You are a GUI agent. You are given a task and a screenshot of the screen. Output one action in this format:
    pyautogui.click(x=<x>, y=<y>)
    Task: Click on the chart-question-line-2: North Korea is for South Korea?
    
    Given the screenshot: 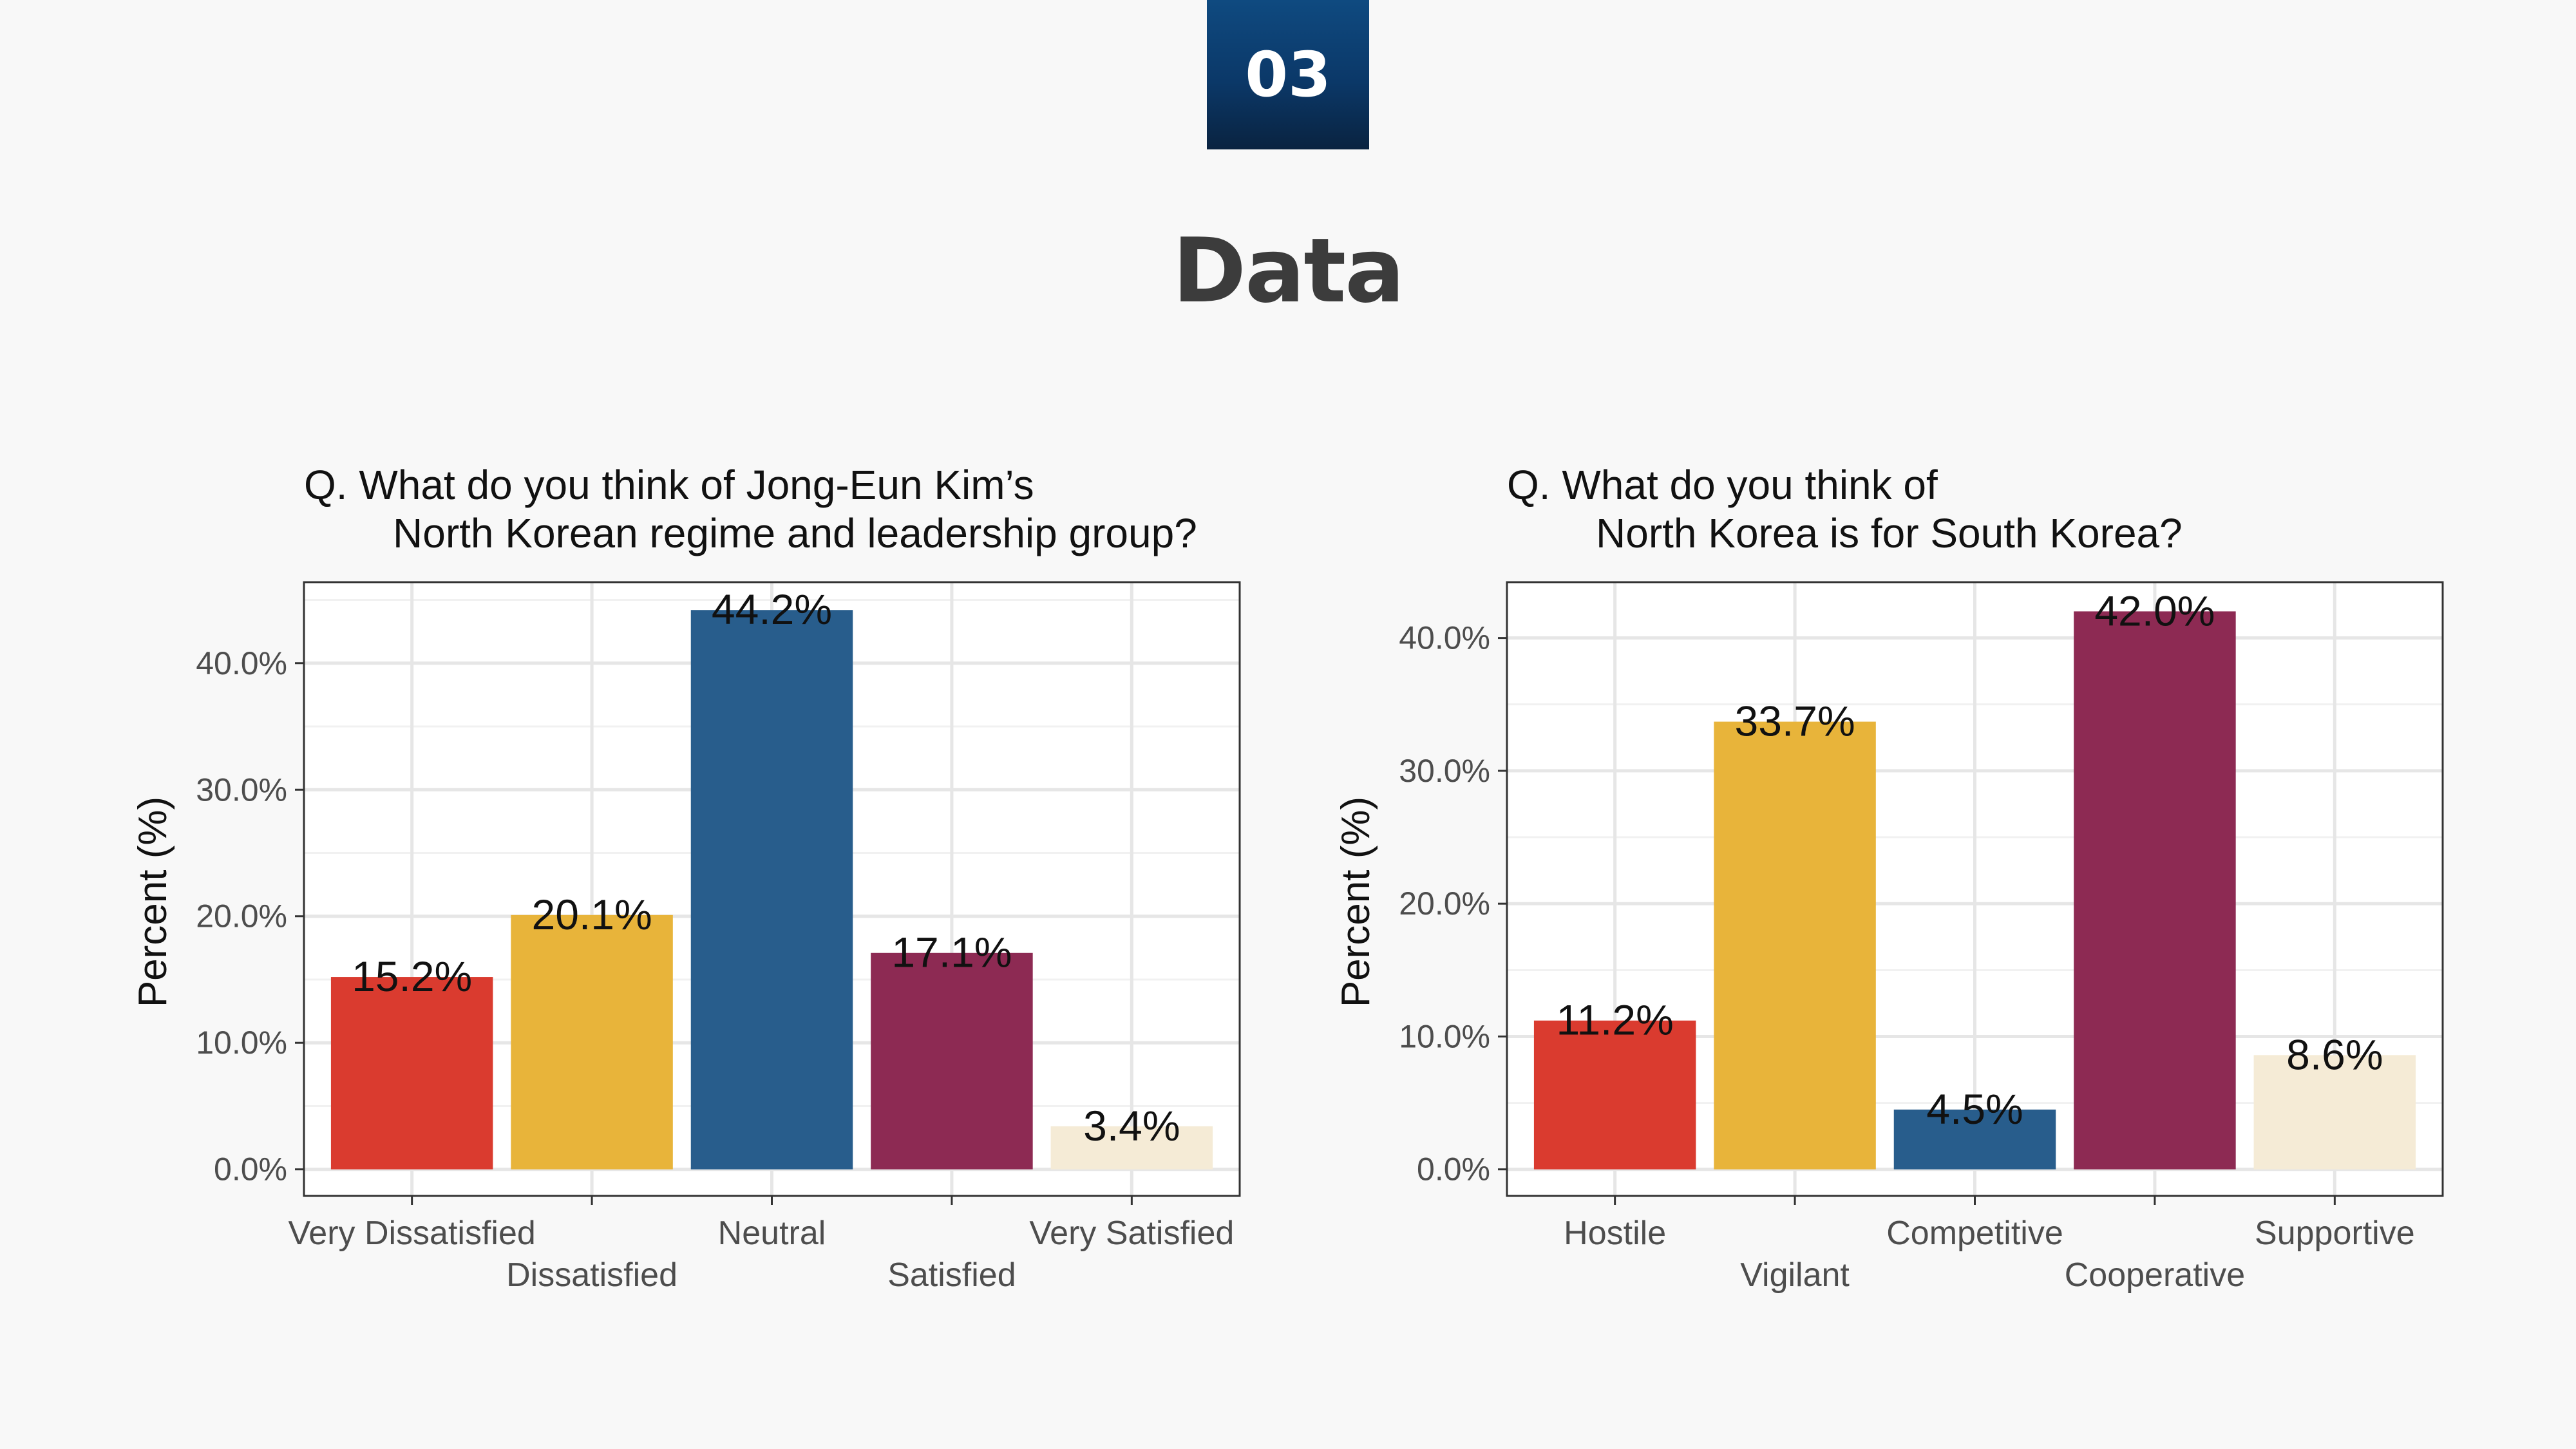 What is the action you would take?
    pyautogui.click(x=1890, y=533)
    